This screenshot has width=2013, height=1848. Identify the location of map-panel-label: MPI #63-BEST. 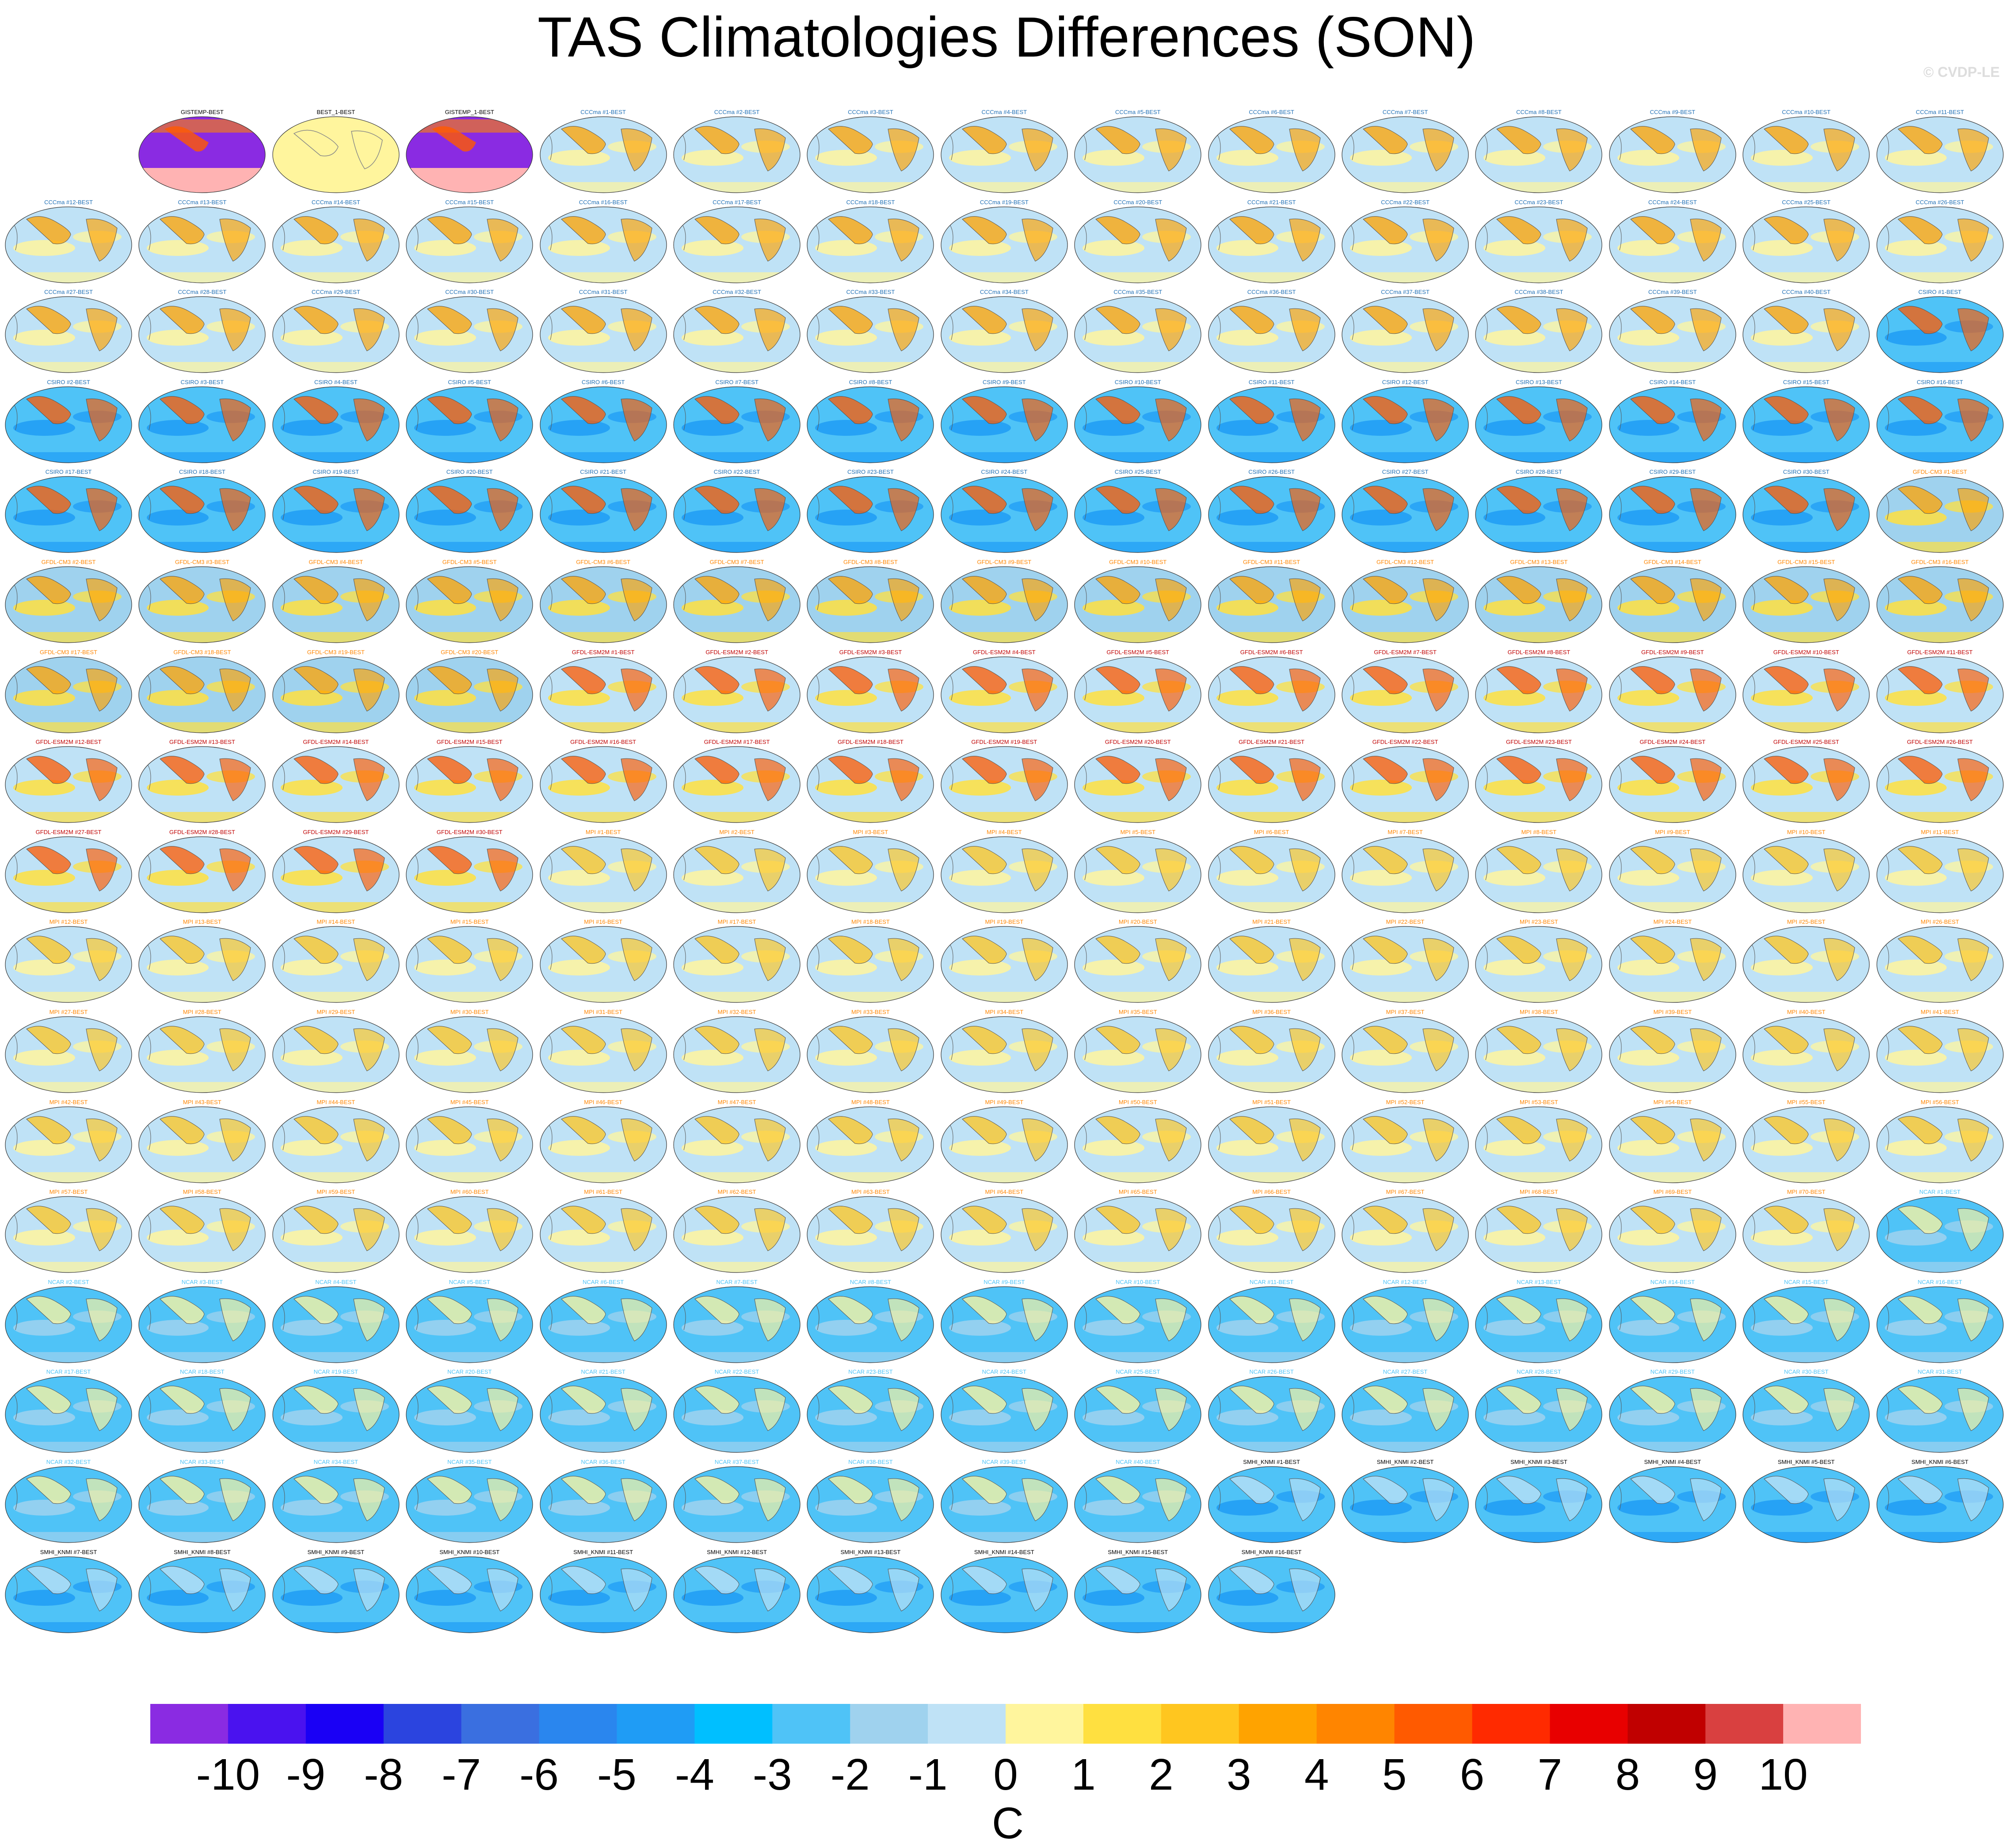
(870, 1192).